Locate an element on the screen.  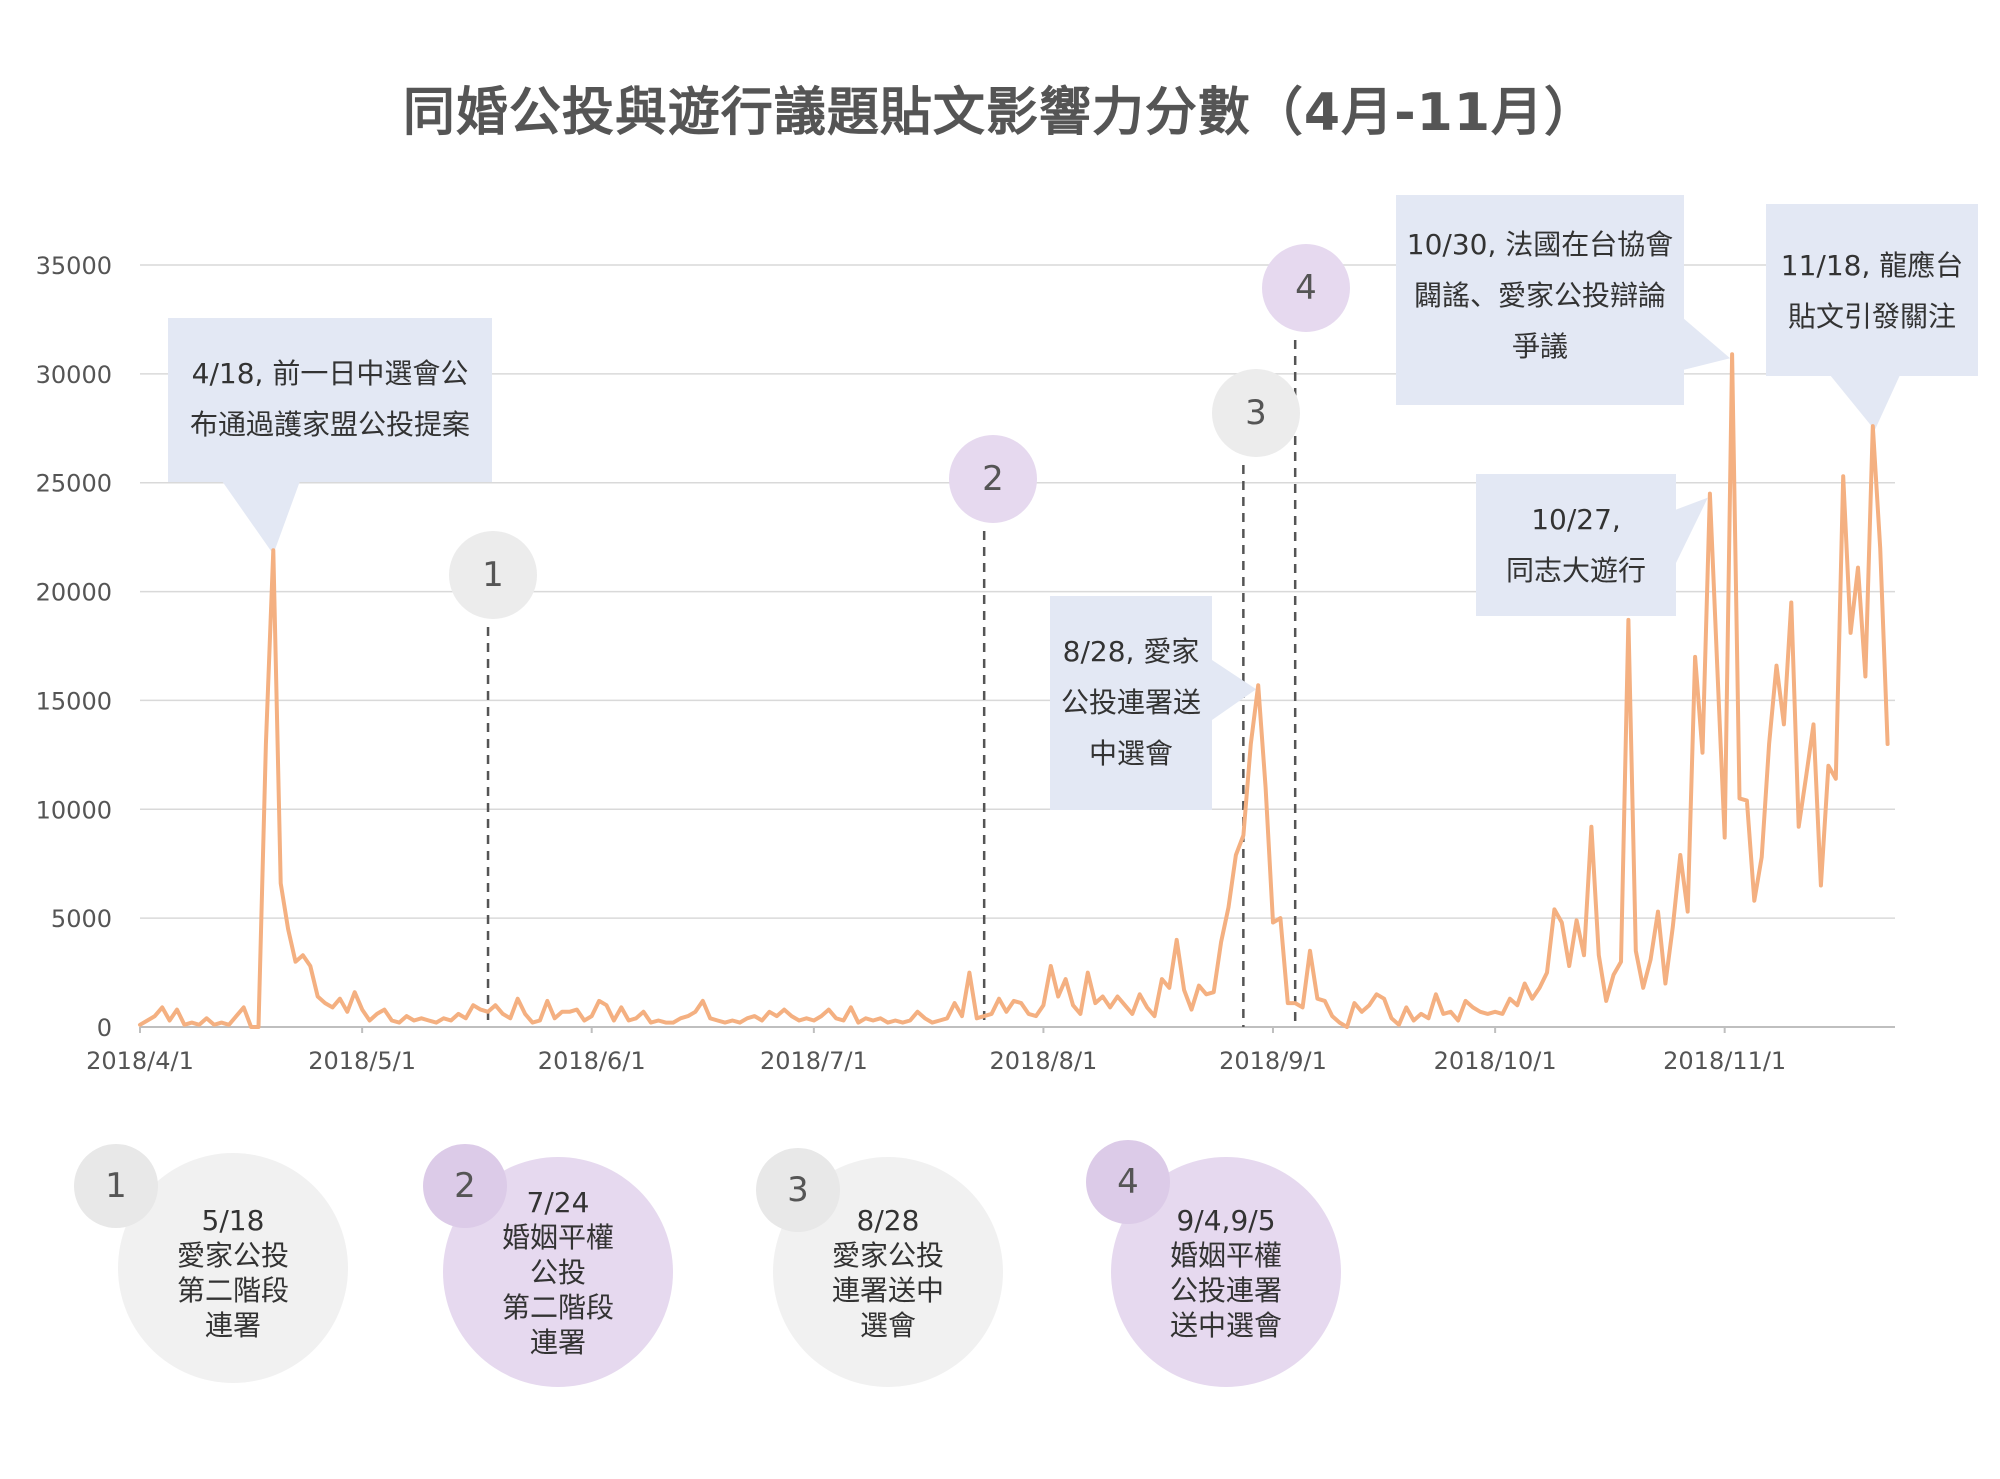
x-tick-label: 2018/9/1 is located at coordinates (1273, 1061).